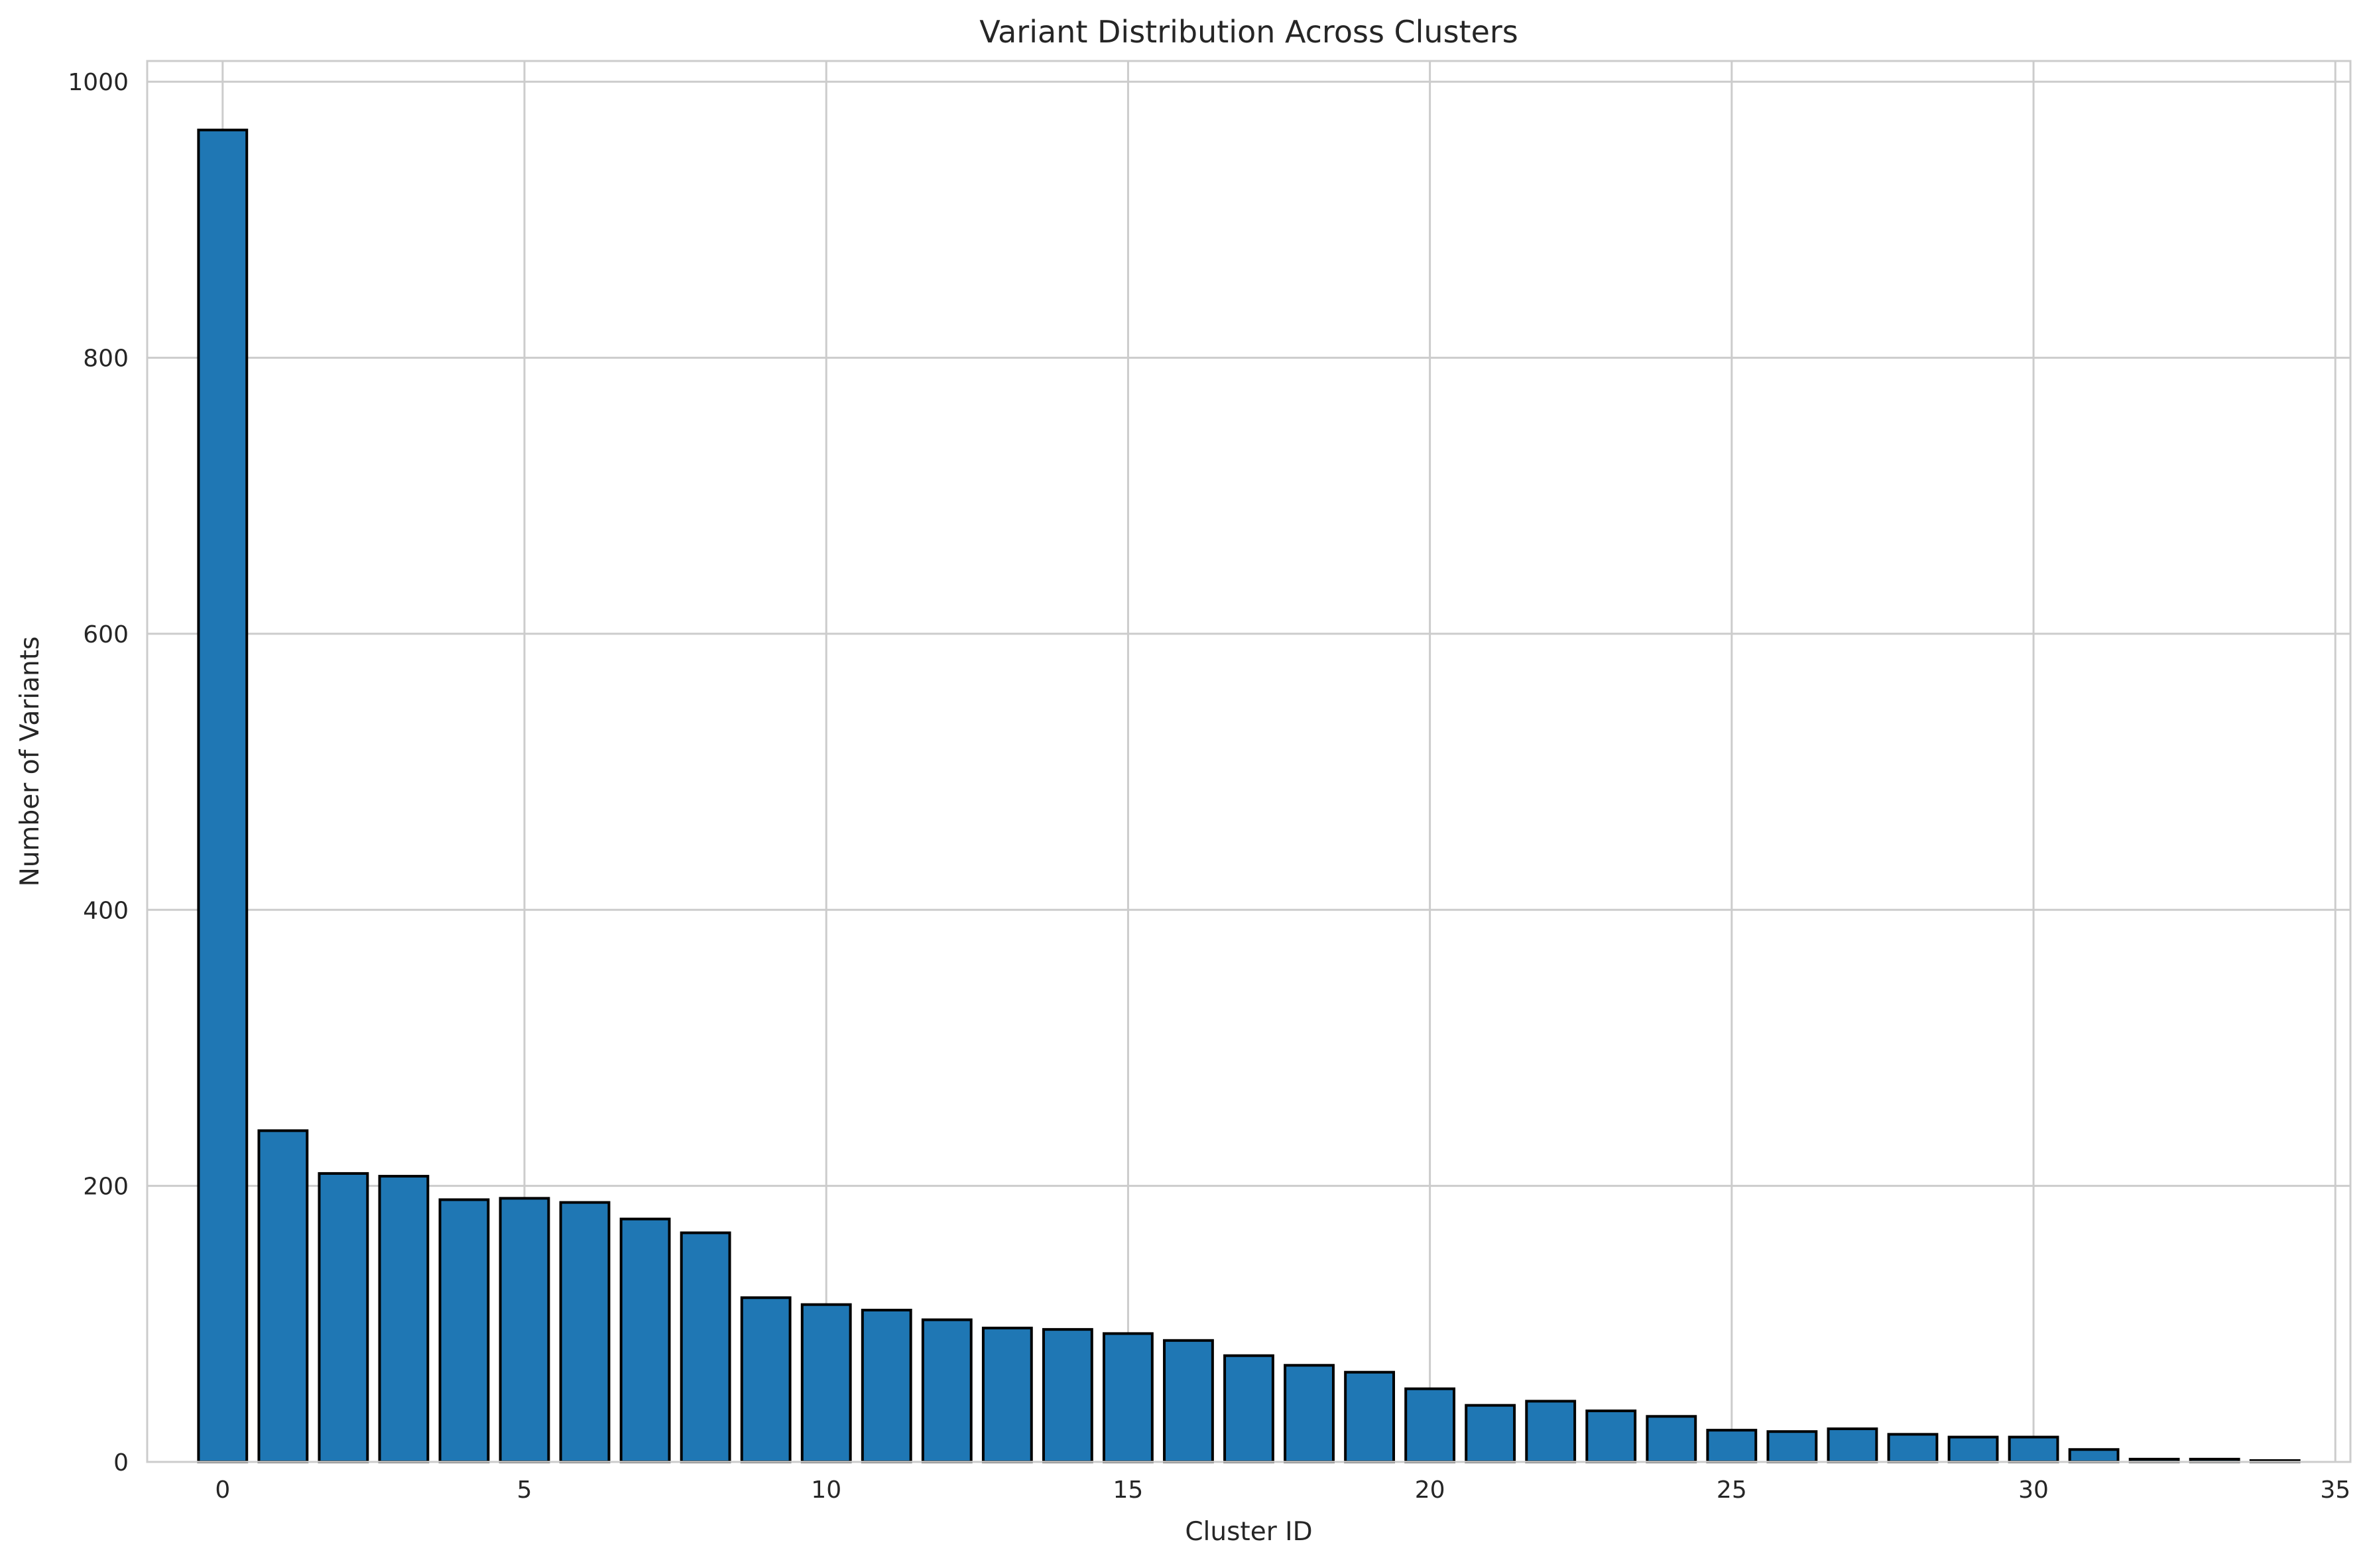 This screenshot has height=1568, width=2367. I want to click on y-tick-label: 800, so click(106, 359).